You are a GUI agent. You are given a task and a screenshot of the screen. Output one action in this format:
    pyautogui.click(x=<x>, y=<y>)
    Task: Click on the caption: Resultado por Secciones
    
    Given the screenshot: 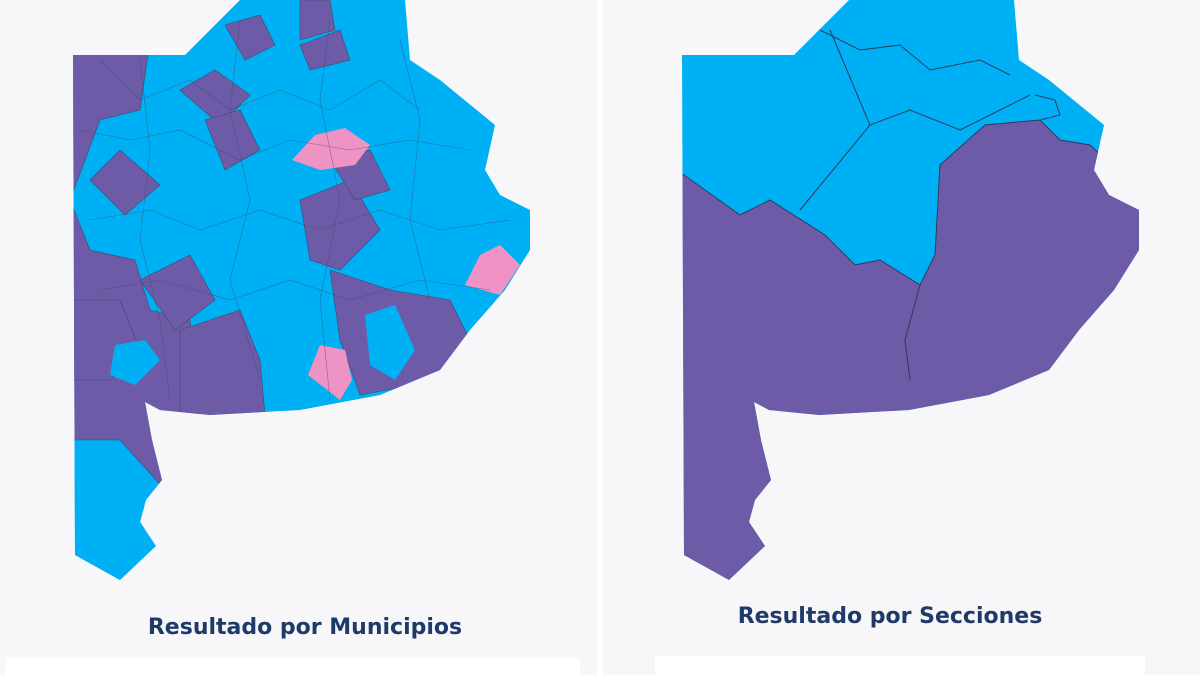 What is the action you would take?
    pyautogui.click(x=890, y=616)
    